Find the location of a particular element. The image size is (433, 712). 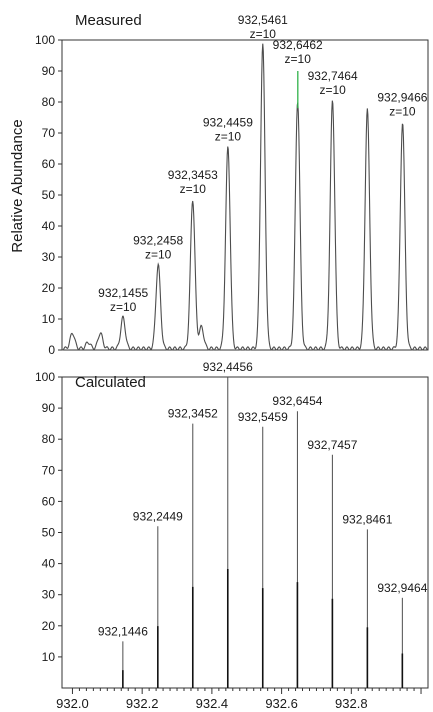

x-tick-label: 932.2 is located at coordinates (142, 703).